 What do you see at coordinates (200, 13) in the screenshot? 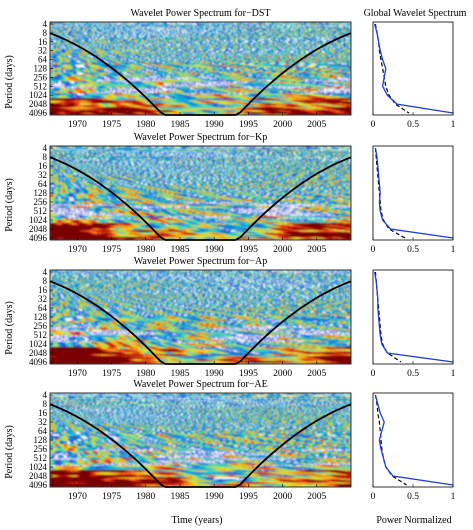
I see `panel-title: Wavelet Power Spectrum for−DST` at bounding box center [200, 13].